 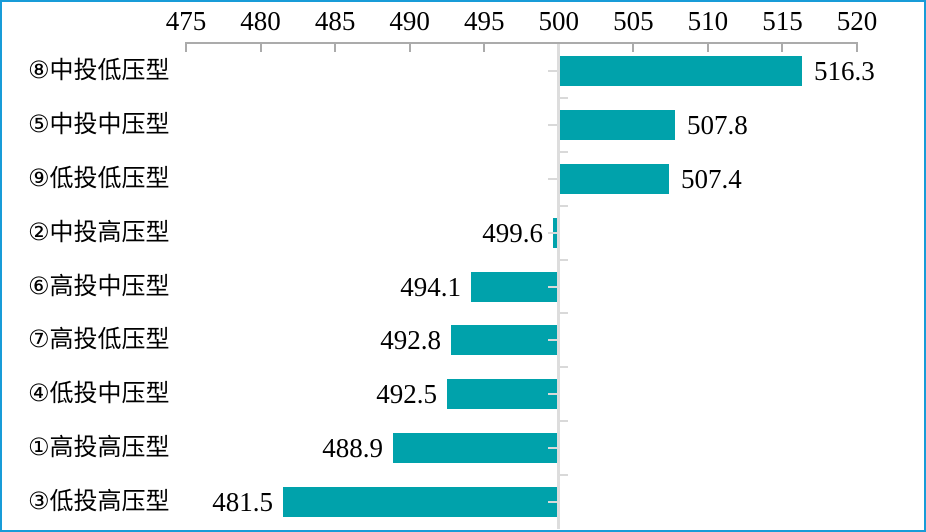 I want to click on x-axis-tick-label: 505, so click(x=633, y=21).